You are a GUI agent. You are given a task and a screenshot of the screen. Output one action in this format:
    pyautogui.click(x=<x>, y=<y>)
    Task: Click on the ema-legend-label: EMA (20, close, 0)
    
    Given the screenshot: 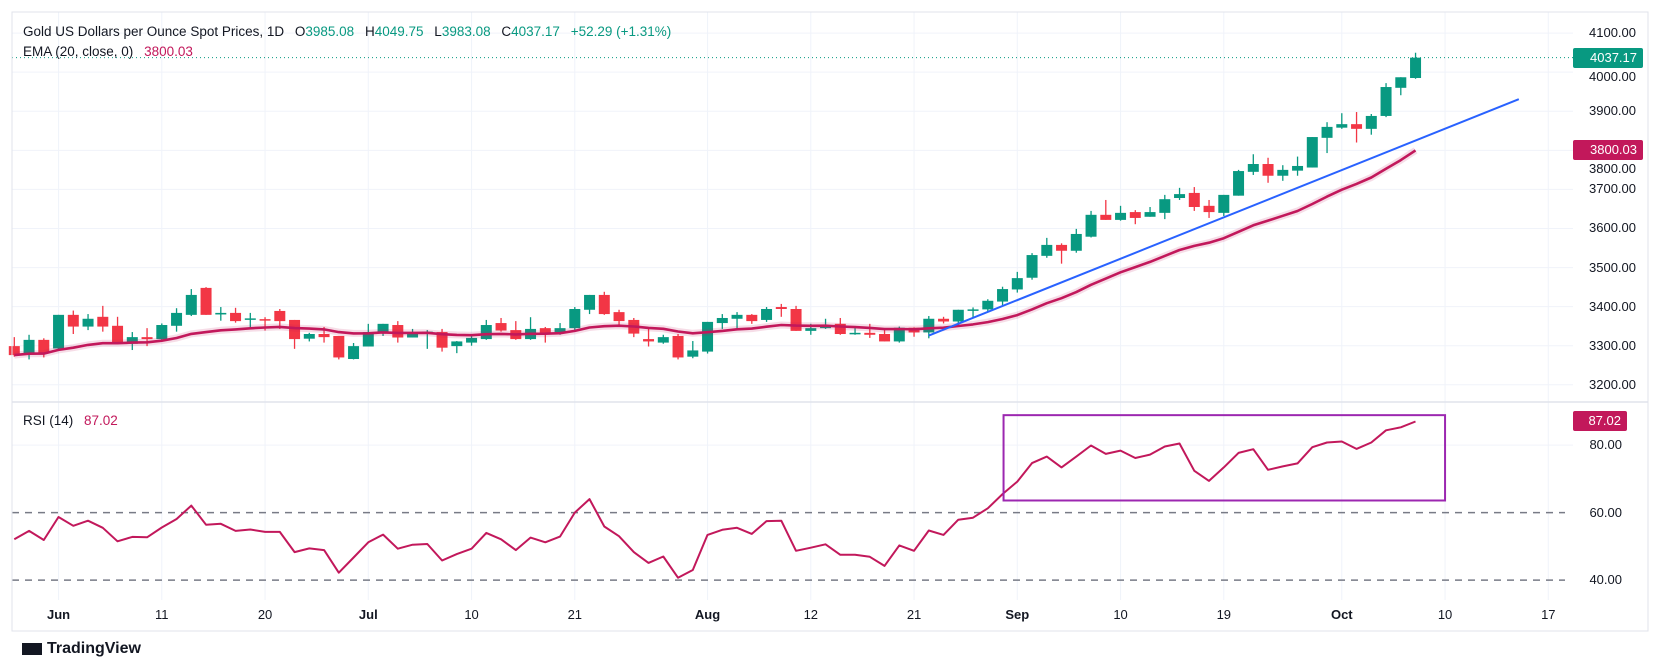 What is the action you would take?
    pyautogui.click(x=78, y=51)
    